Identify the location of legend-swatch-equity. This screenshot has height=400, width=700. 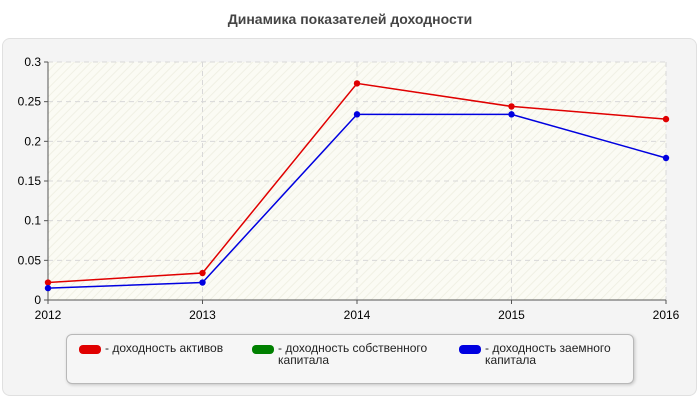
(263, 349).